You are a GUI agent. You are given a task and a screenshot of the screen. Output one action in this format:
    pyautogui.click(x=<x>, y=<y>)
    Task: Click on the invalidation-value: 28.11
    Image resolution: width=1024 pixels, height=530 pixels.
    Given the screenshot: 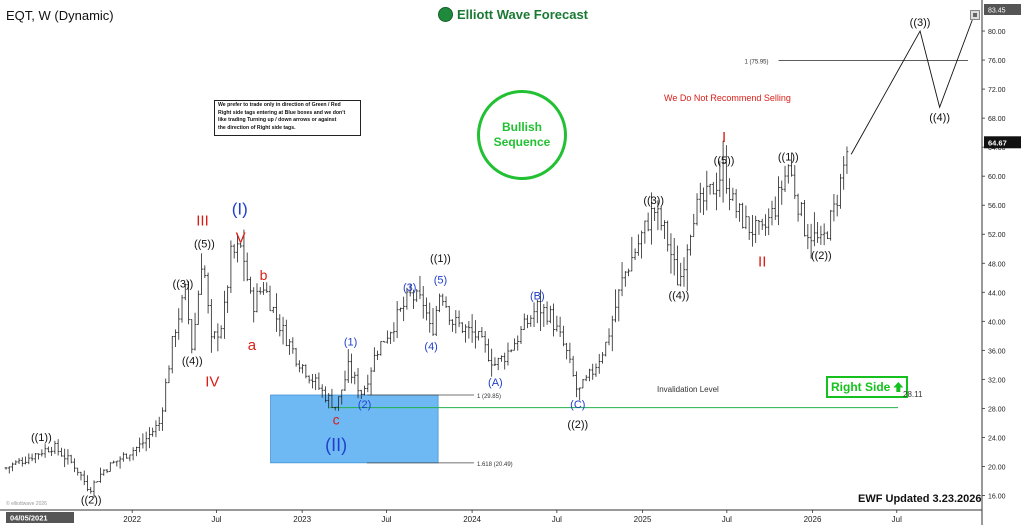 What is the action you would take?
    pyautogui.click(x=913, y=394)
    